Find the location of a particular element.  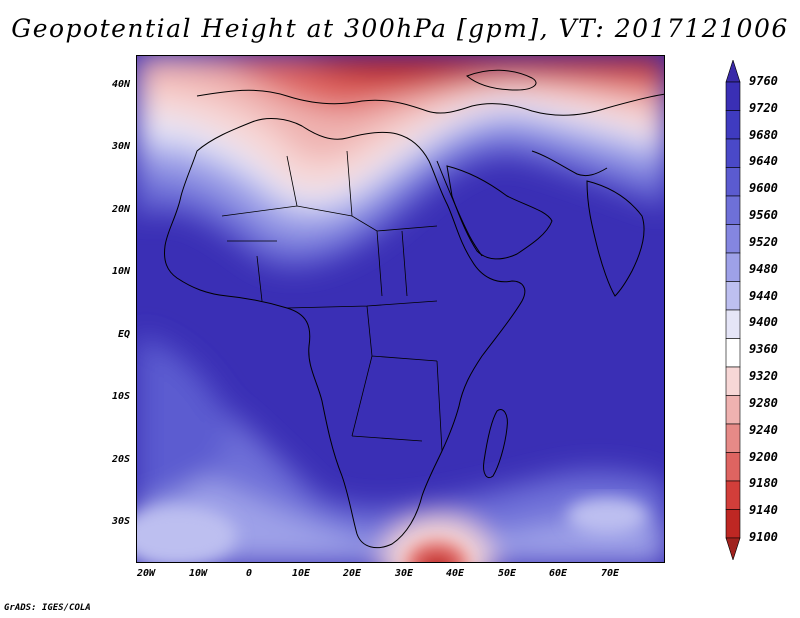

lat-label: 20N is located at coordinates (120, 209).